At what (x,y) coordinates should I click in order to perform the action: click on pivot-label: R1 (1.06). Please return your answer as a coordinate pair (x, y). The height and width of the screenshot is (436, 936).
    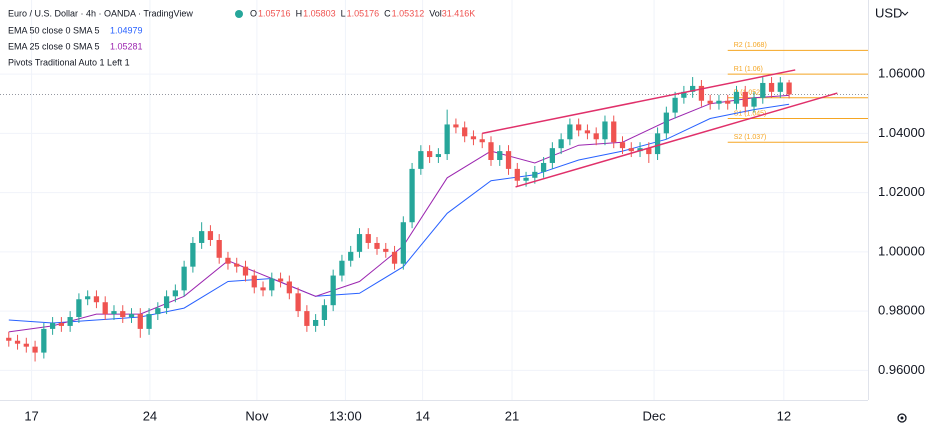
    Looking at the image, I should click on (748, 69).